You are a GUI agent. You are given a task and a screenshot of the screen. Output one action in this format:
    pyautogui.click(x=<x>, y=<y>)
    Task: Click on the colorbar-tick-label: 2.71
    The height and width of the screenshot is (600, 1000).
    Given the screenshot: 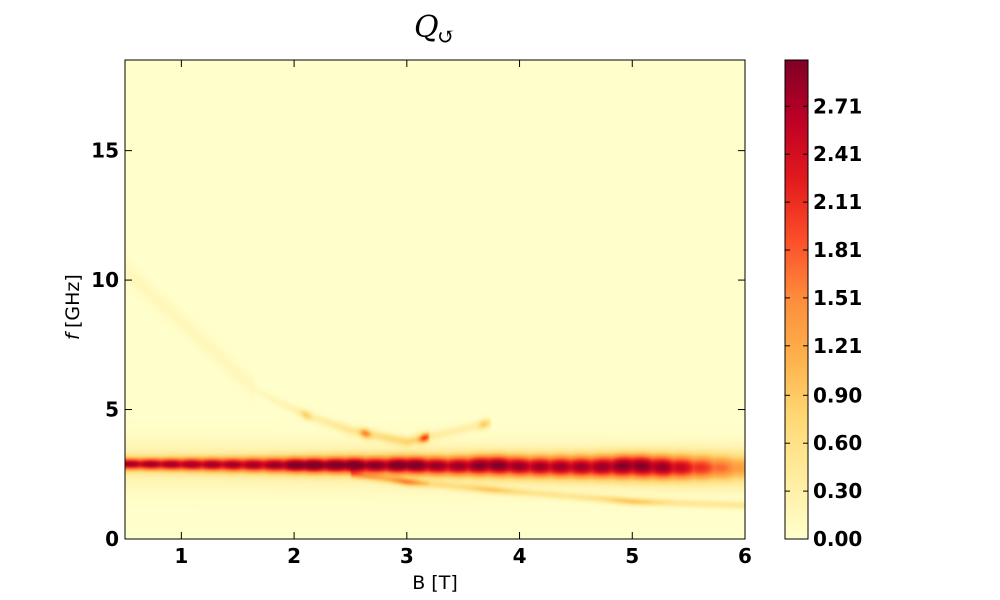 What is the action you would take?
    pyautogui.click(x=837, y=106)
    